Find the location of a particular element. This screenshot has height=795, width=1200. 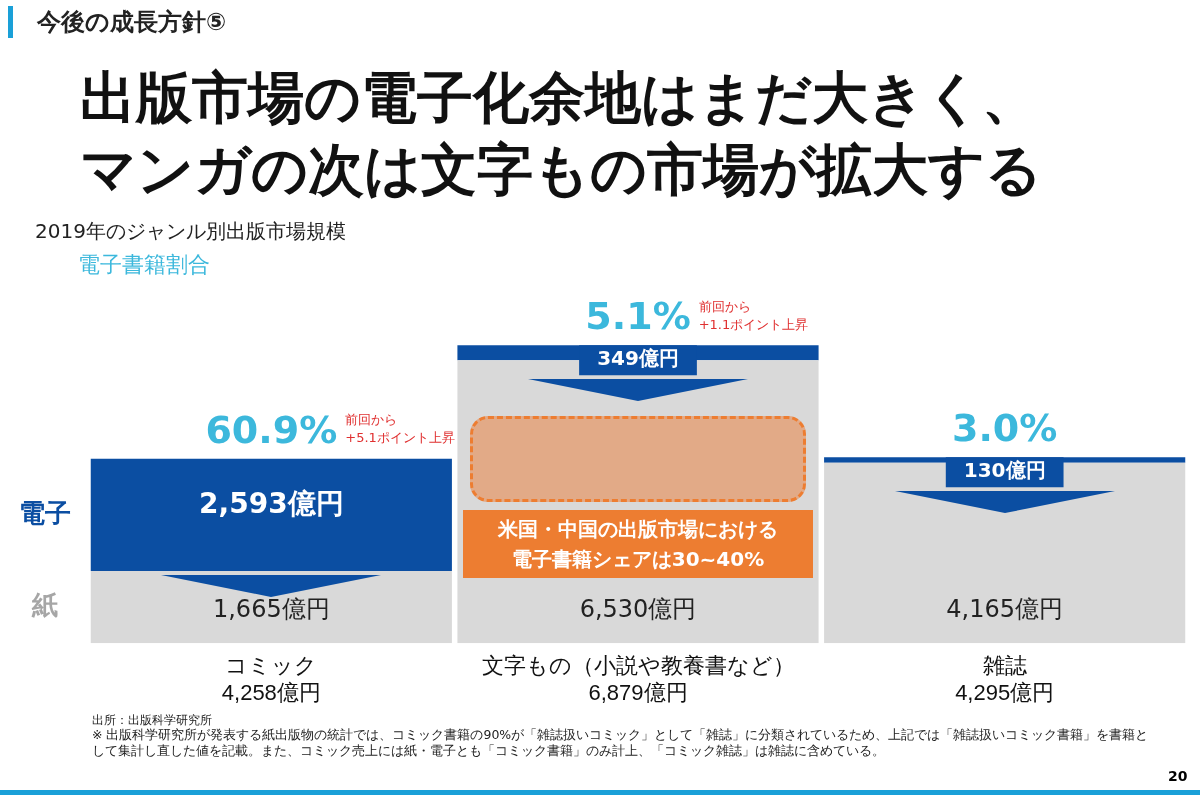

chart-subtitle: 2019年のジャンル別出版市場規模 is located at coordinates (190, 231).